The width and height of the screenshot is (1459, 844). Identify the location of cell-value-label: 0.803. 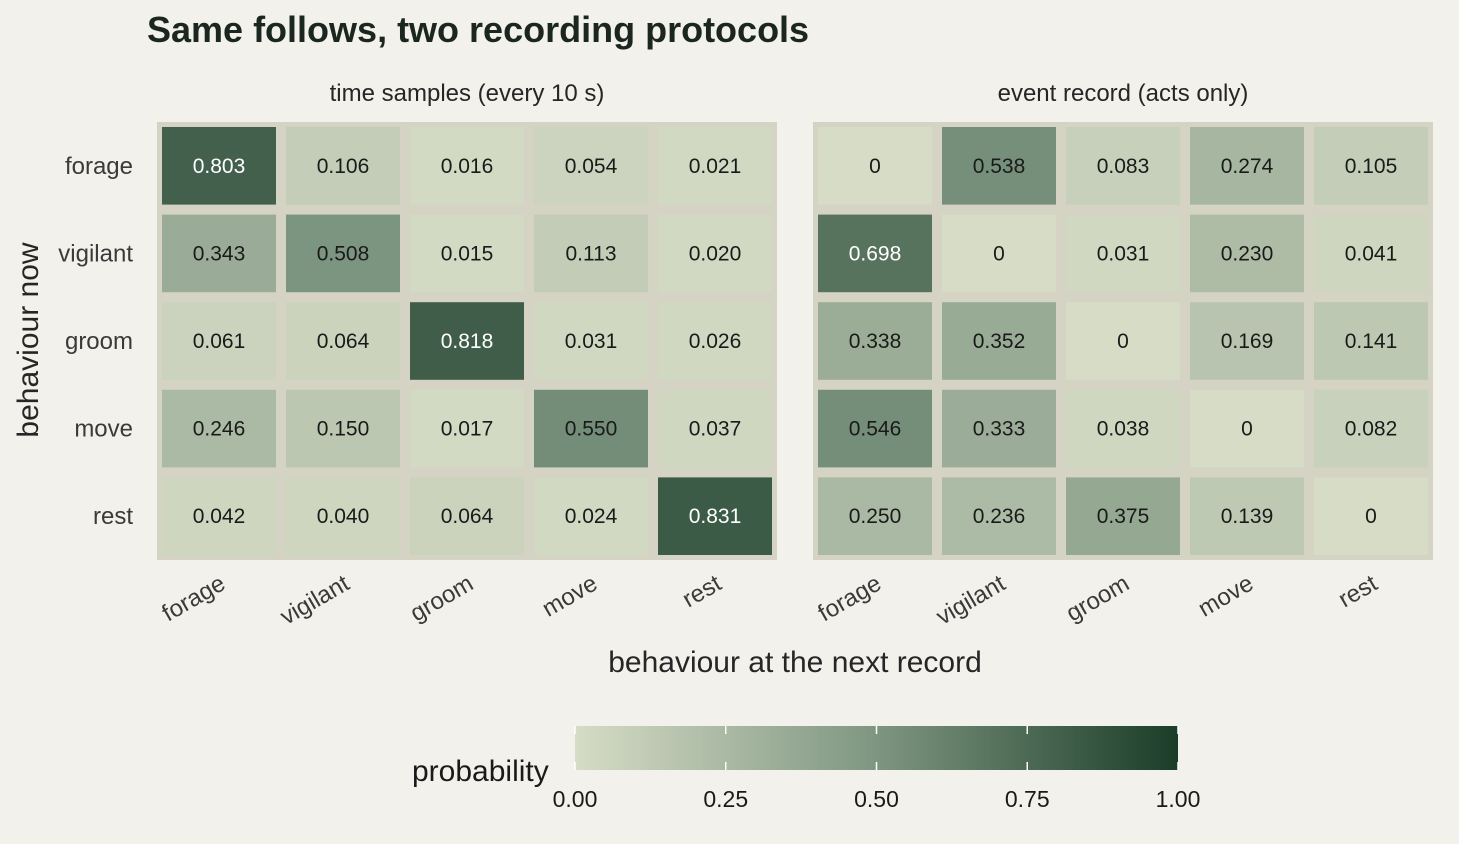
(219, 166).